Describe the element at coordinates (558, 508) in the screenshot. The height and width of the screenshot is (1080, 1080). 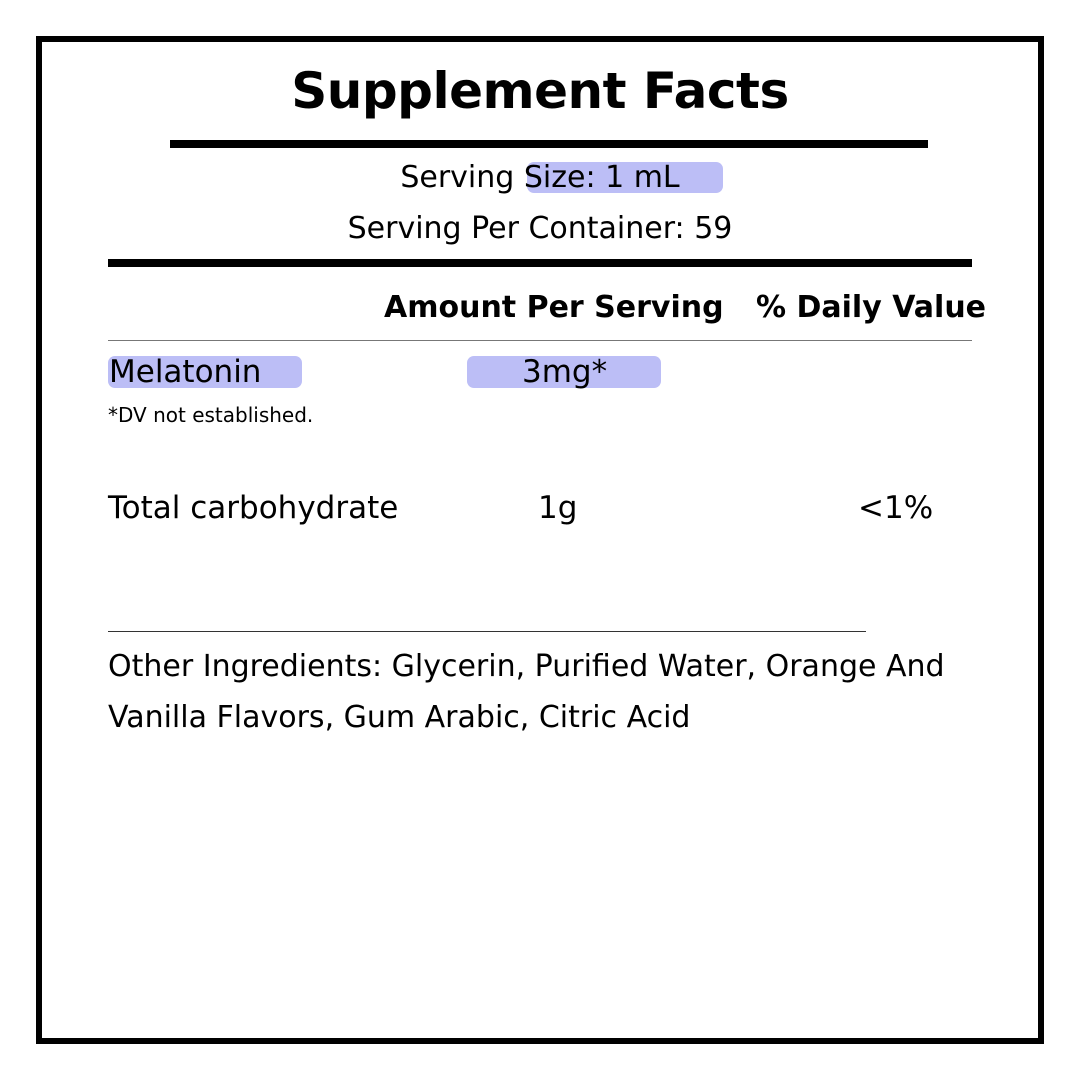
I see `nutrient-amount-total-carbohydrate: 1g` at that location.